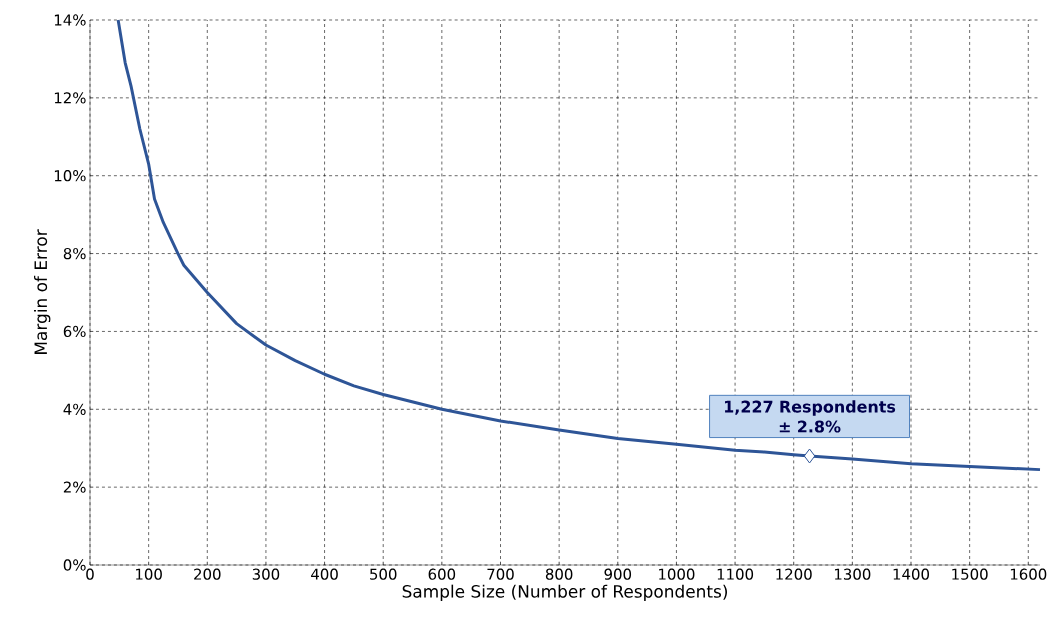 This screenshot has height=637, width=1051. What do you see at coordinates (442, 574) in the screenshot?
I see `x-tick-label: 600` at bounding box center [442, 574].